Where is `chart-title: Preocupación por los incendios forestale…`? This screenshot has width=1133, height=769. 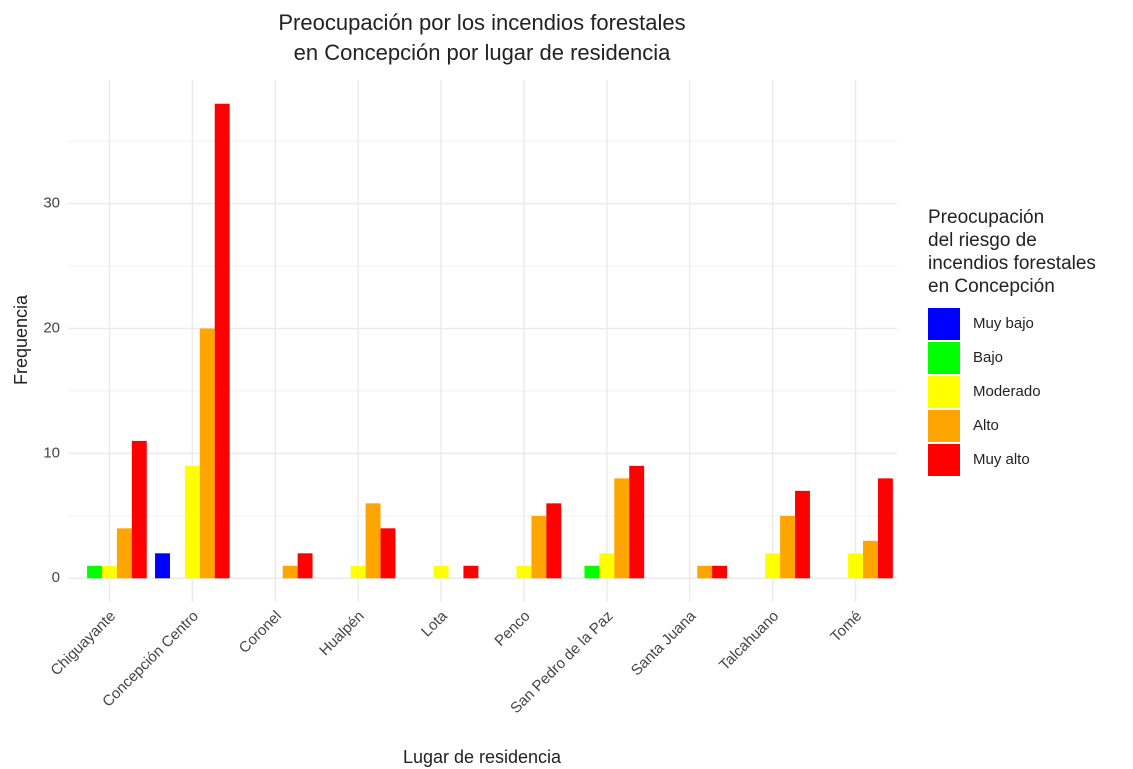
chart-title: Preocupación por los incendios forestale… is located at coordinates (481, 22).